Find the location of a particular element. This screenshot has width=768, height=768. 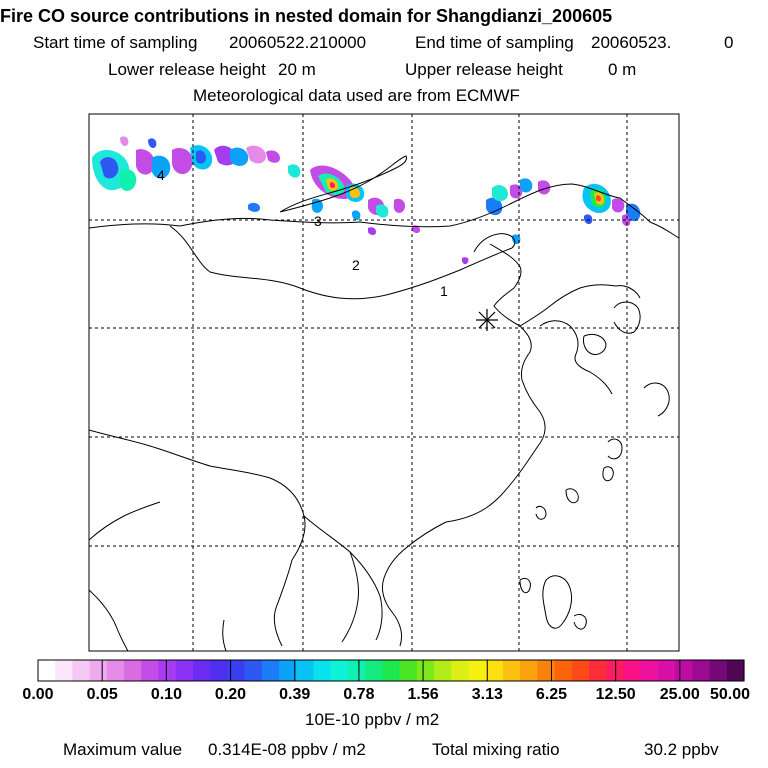

max-value-label: Maximum value is located at coordinates (123, 749).